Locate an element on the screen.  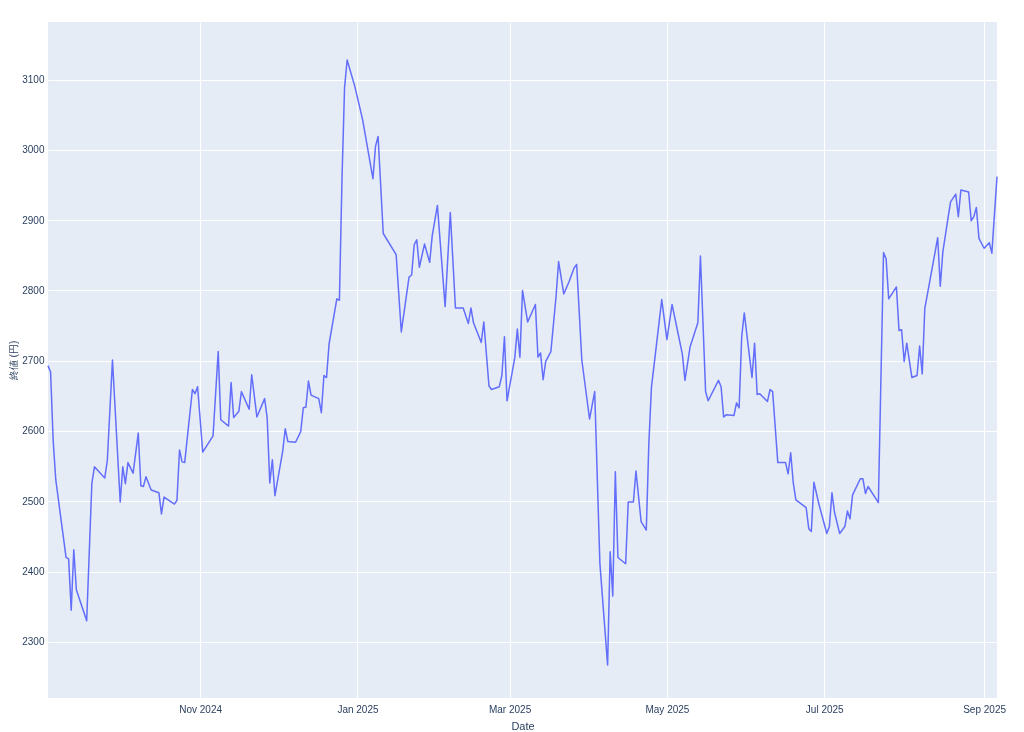
x-tick-label: Nov 2024 is located at coordinates (201, 709).